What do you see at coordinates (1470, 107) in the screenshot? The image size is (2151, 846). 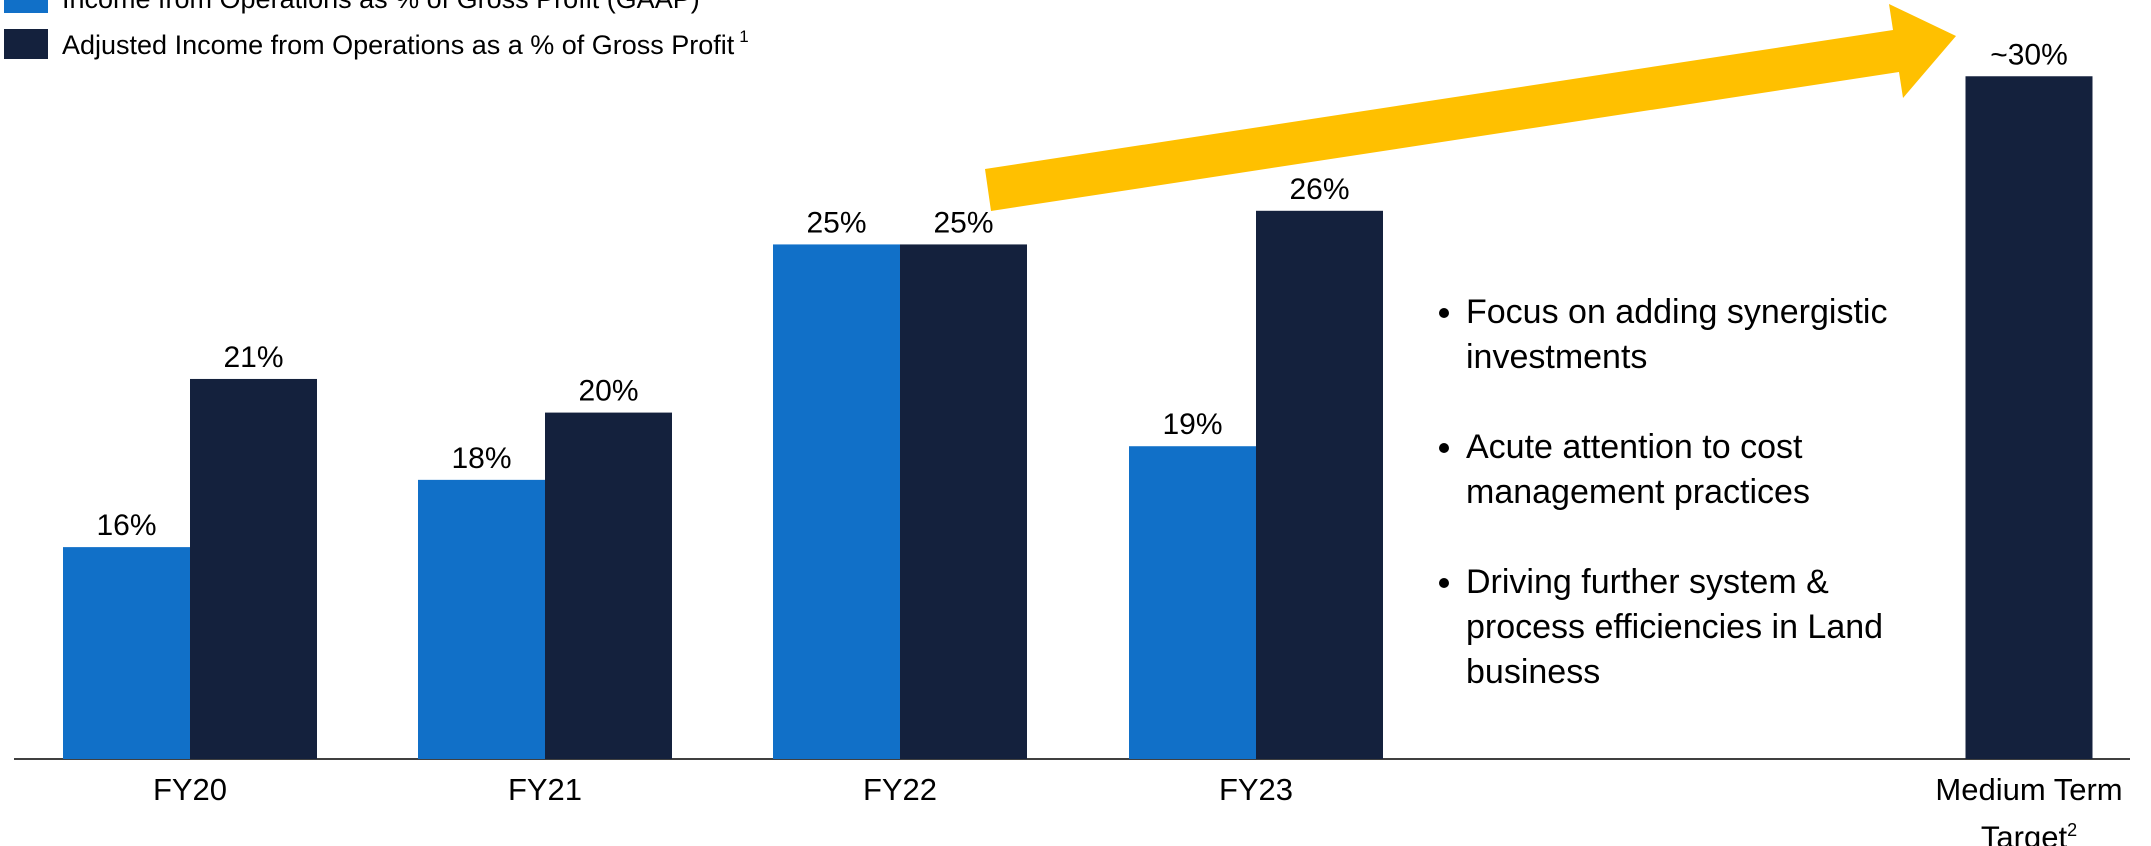 I see `growth-arrow` at bounding box center [1470, 107].